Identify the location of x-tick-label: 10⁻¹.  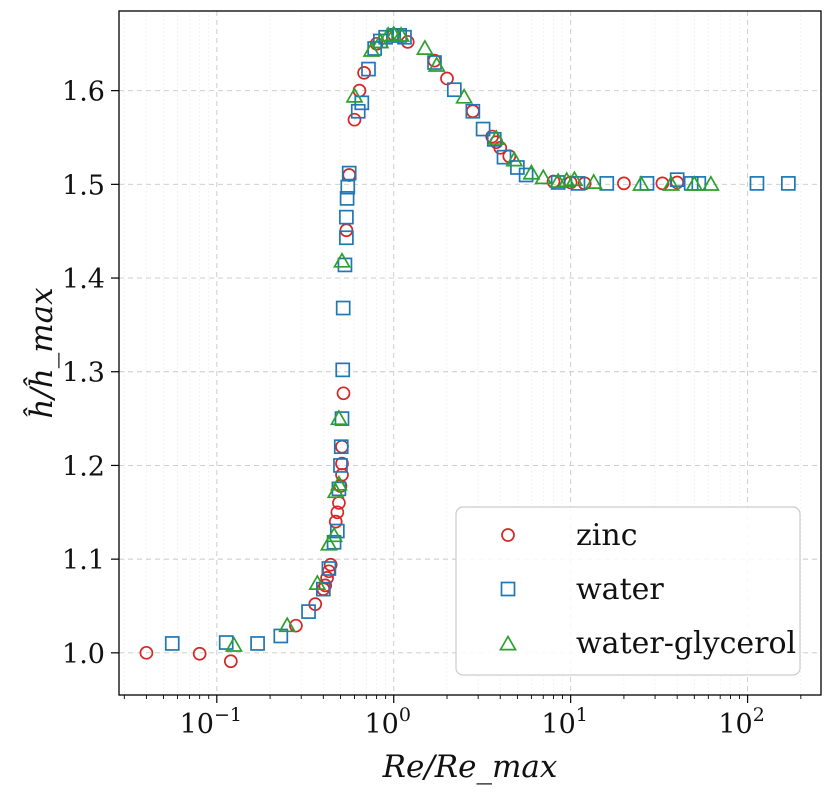
(211, 722).